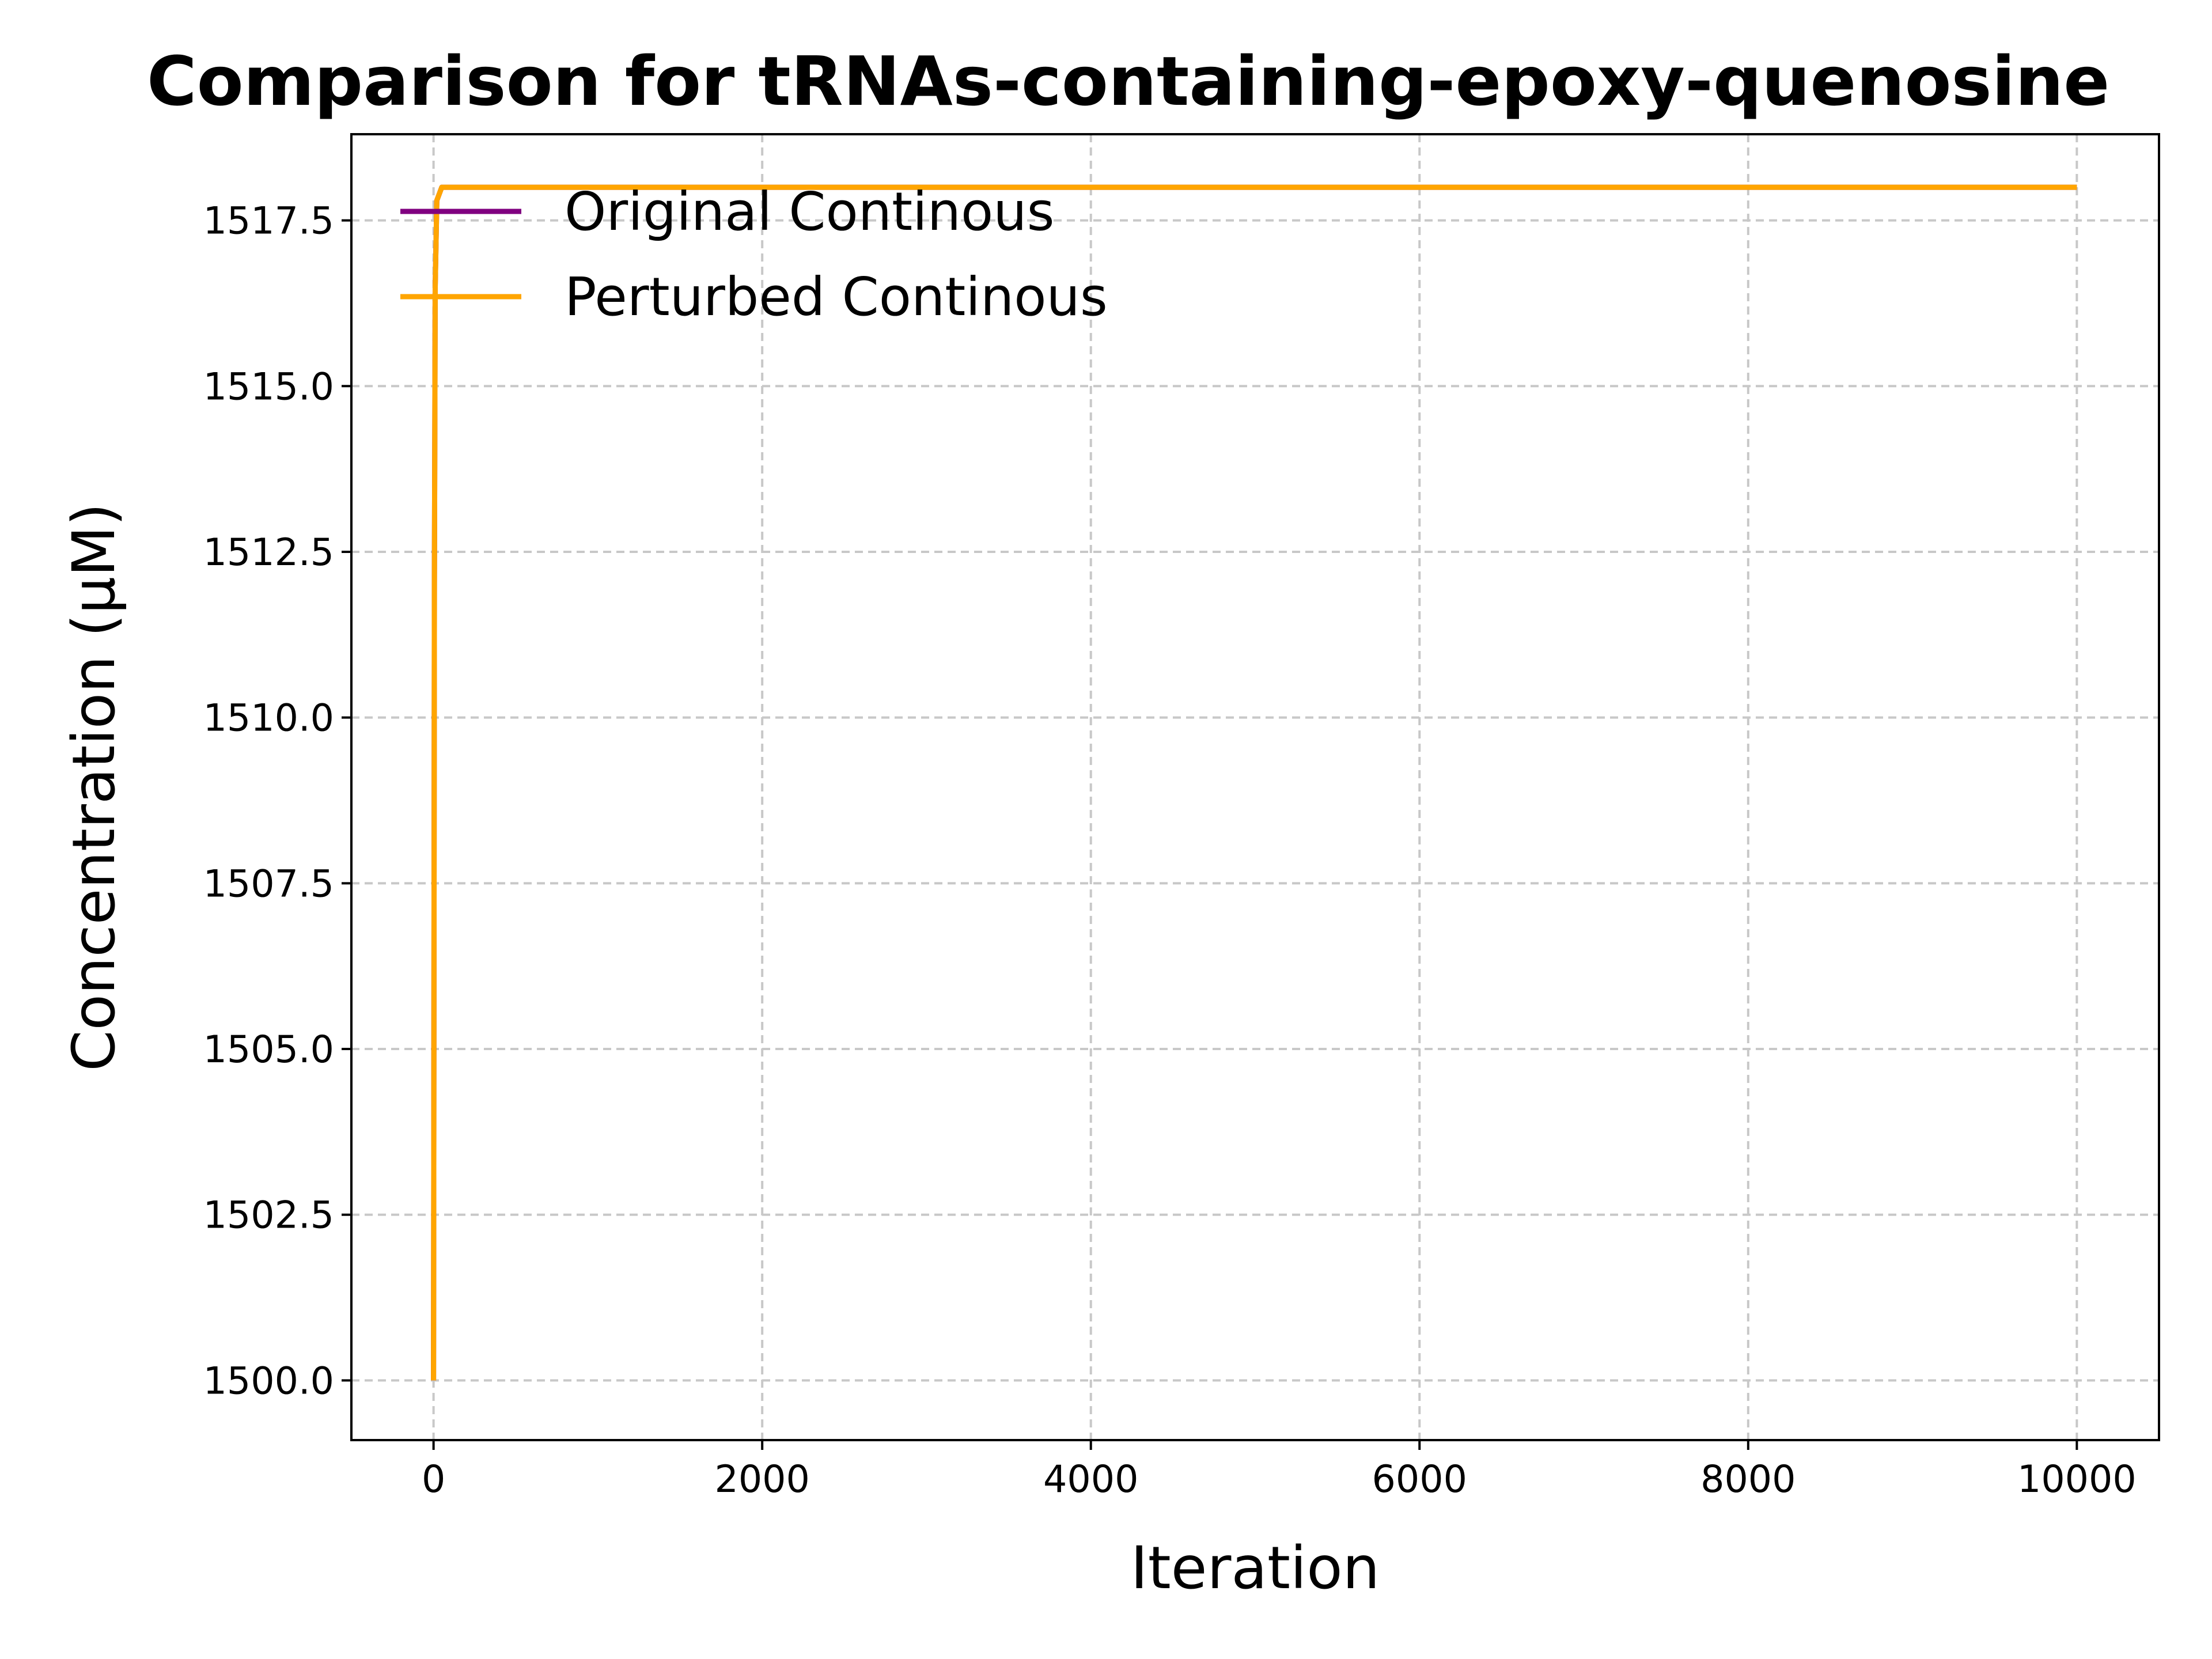 This screenshot has width=2212, height=1659. I want to click on x-axis-label: Iteration, so click(1255, 1568).